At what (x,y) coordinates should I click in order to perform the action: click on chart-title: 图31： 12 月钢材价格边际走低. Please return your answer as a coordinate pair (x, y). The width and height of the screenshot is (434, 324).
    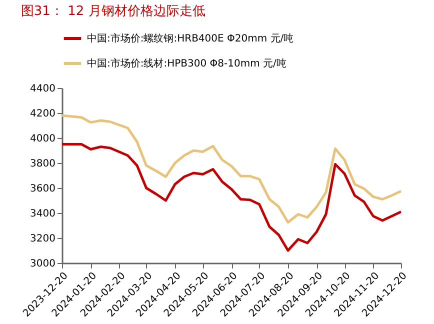
    Looking at the image, I should click on (113, 11).